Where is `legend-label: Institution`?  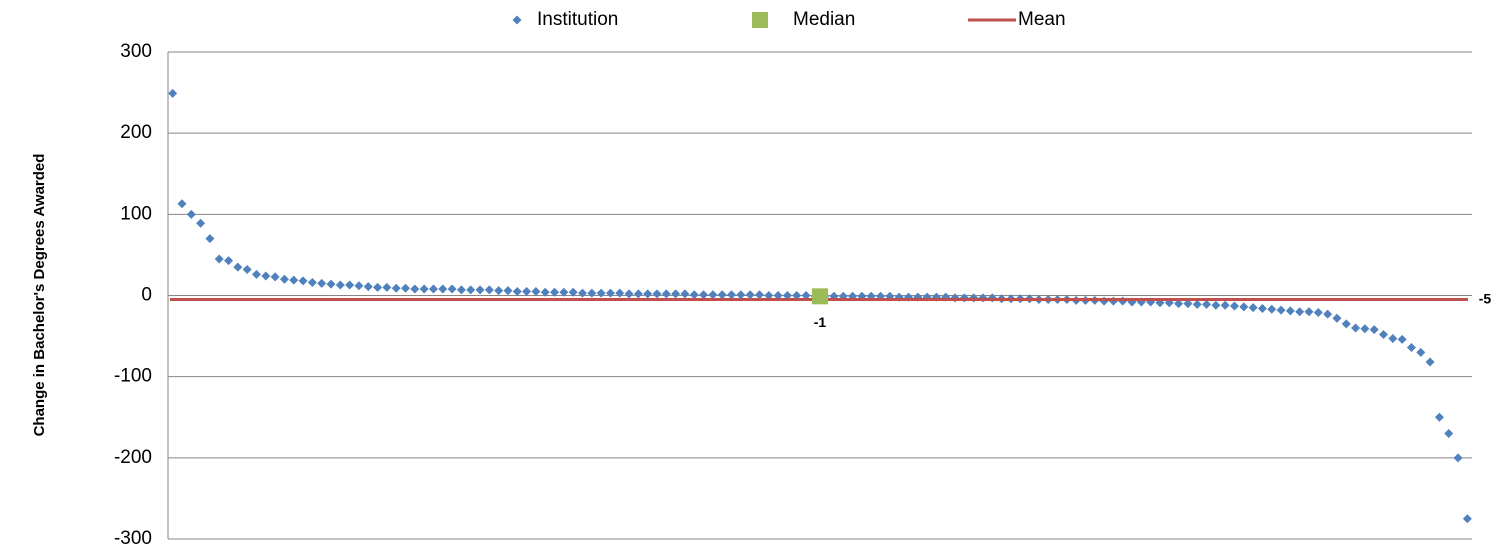
legend-label: Institution is located at coordinates (577, 19).